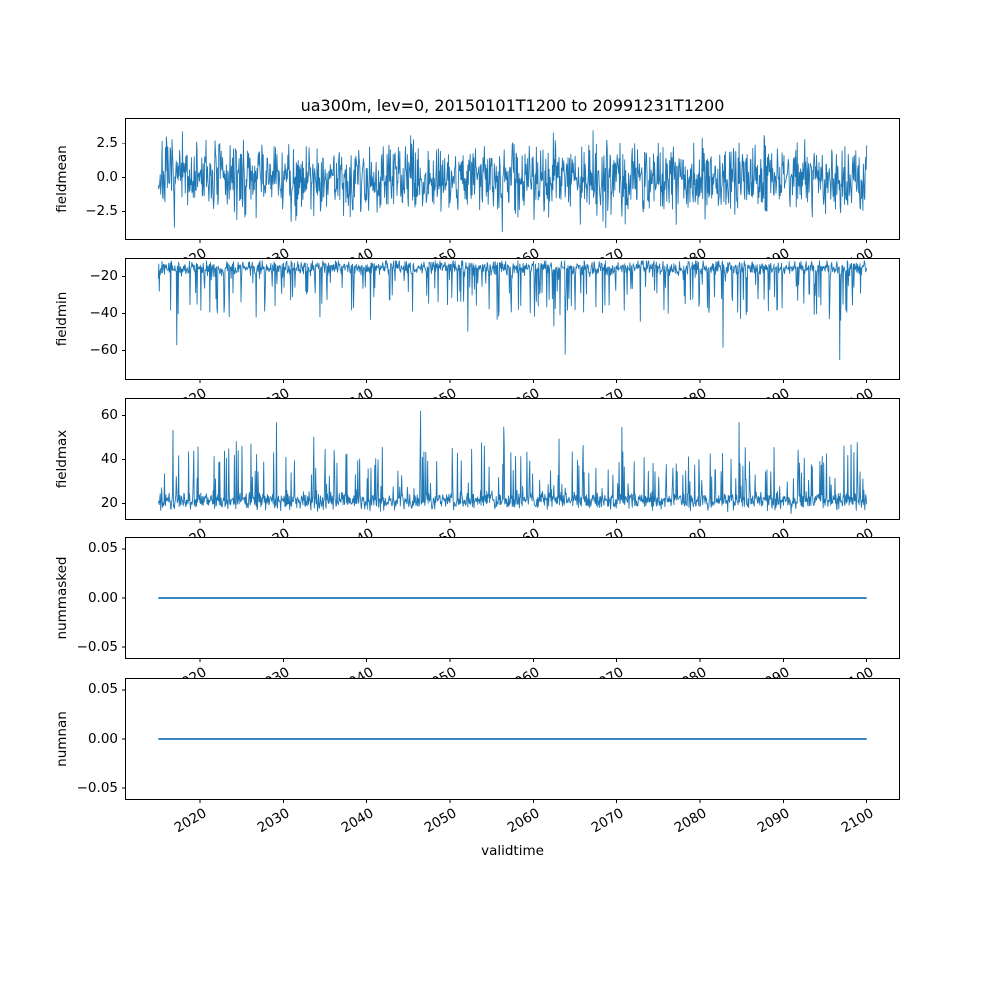 The image size is (1000, 1000). I want to click on x-tick-label: 2100, so click(857, 821).